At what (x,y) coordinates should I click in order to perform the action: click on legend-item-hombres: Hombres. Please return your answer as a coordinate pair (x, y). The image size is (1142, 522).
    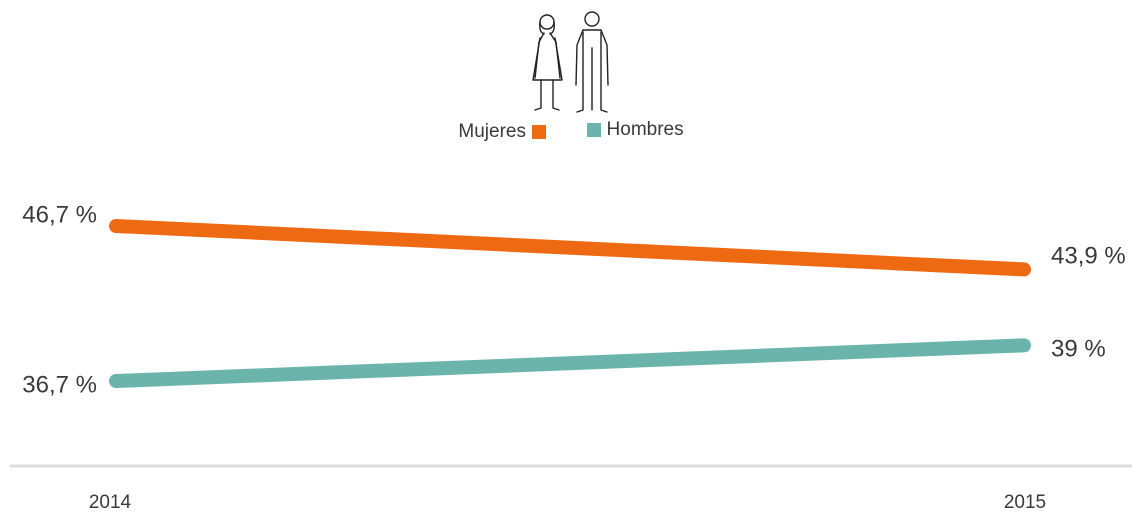
    Looking at the image, I should click on (635, 130).